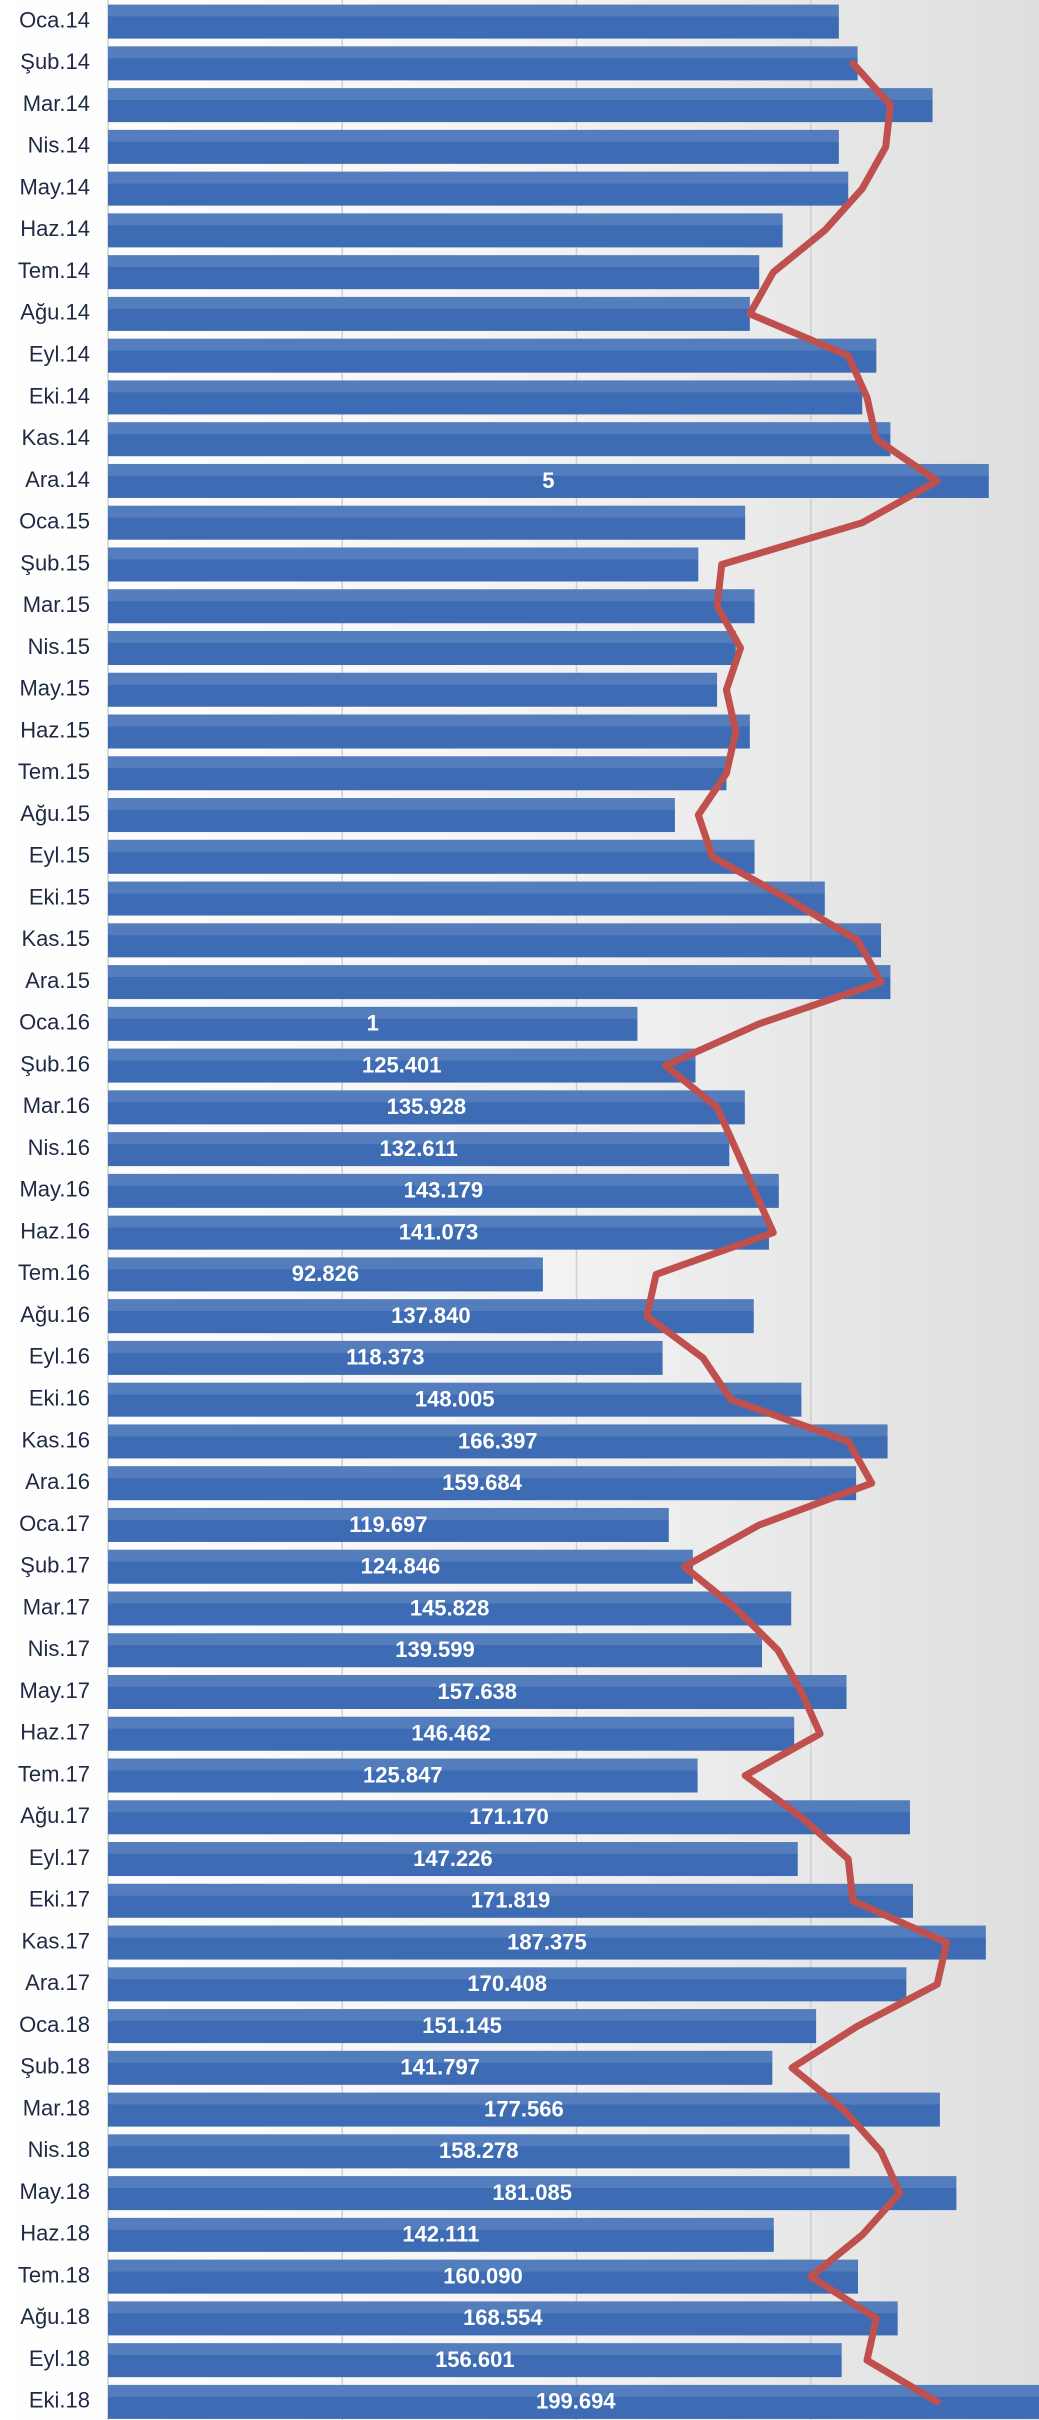 Image resolution: width=1039 pixels, height=2420 pixels. I want to click on data-label: 199.694, so click(576, 2401).